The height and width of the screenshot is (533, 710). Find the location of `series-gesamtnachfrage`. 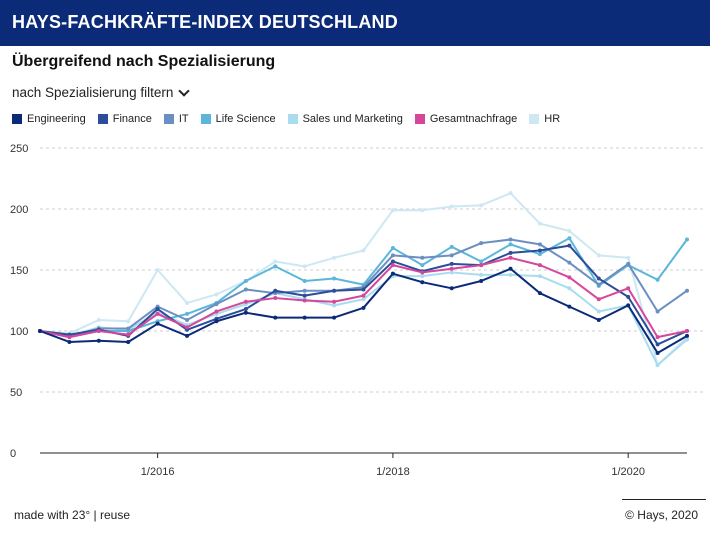

series-gesamtnachfrage is located at coordinates (363, 297).